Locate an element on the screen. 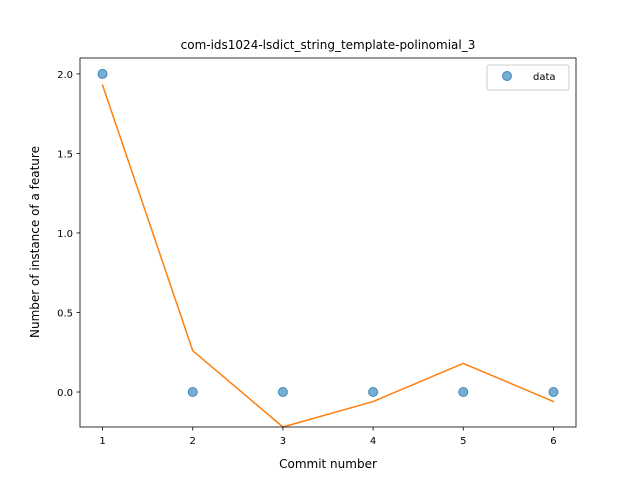 The image size is (640, 480). y-tick-label: 0.0 is located at coordinates (65, 393).